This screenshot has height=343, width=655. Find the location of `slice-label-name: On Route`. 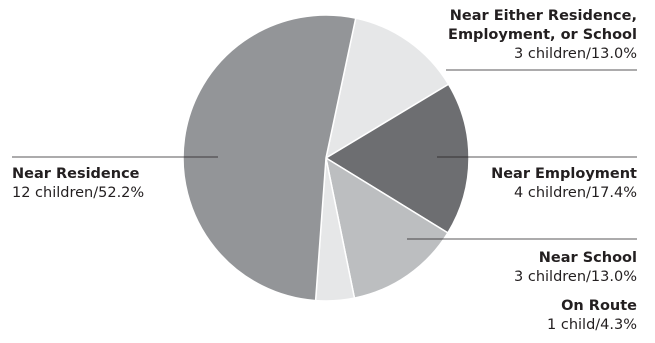

slice-label-name: On Route is located at coordinates (599, 306).